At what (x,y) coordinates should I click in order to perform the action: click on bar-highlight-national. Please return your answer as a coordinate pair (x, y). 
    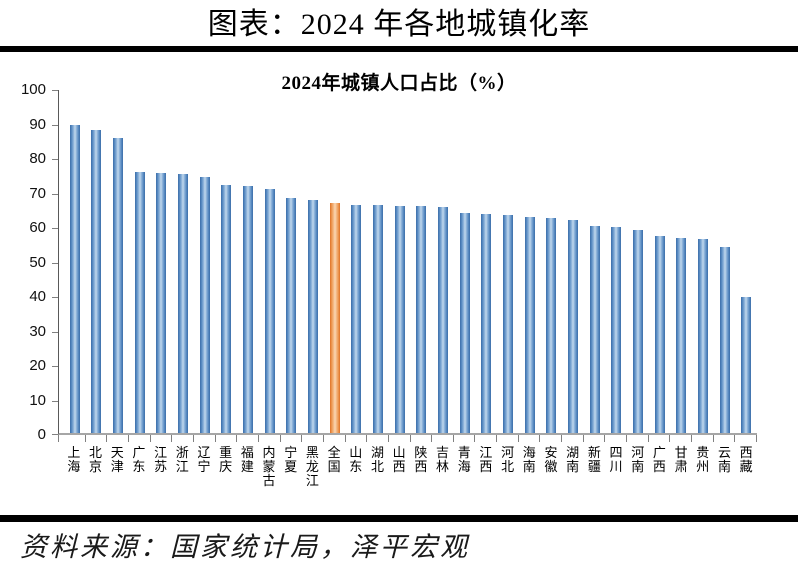
    Looking at the image, I should click on (334, 318).